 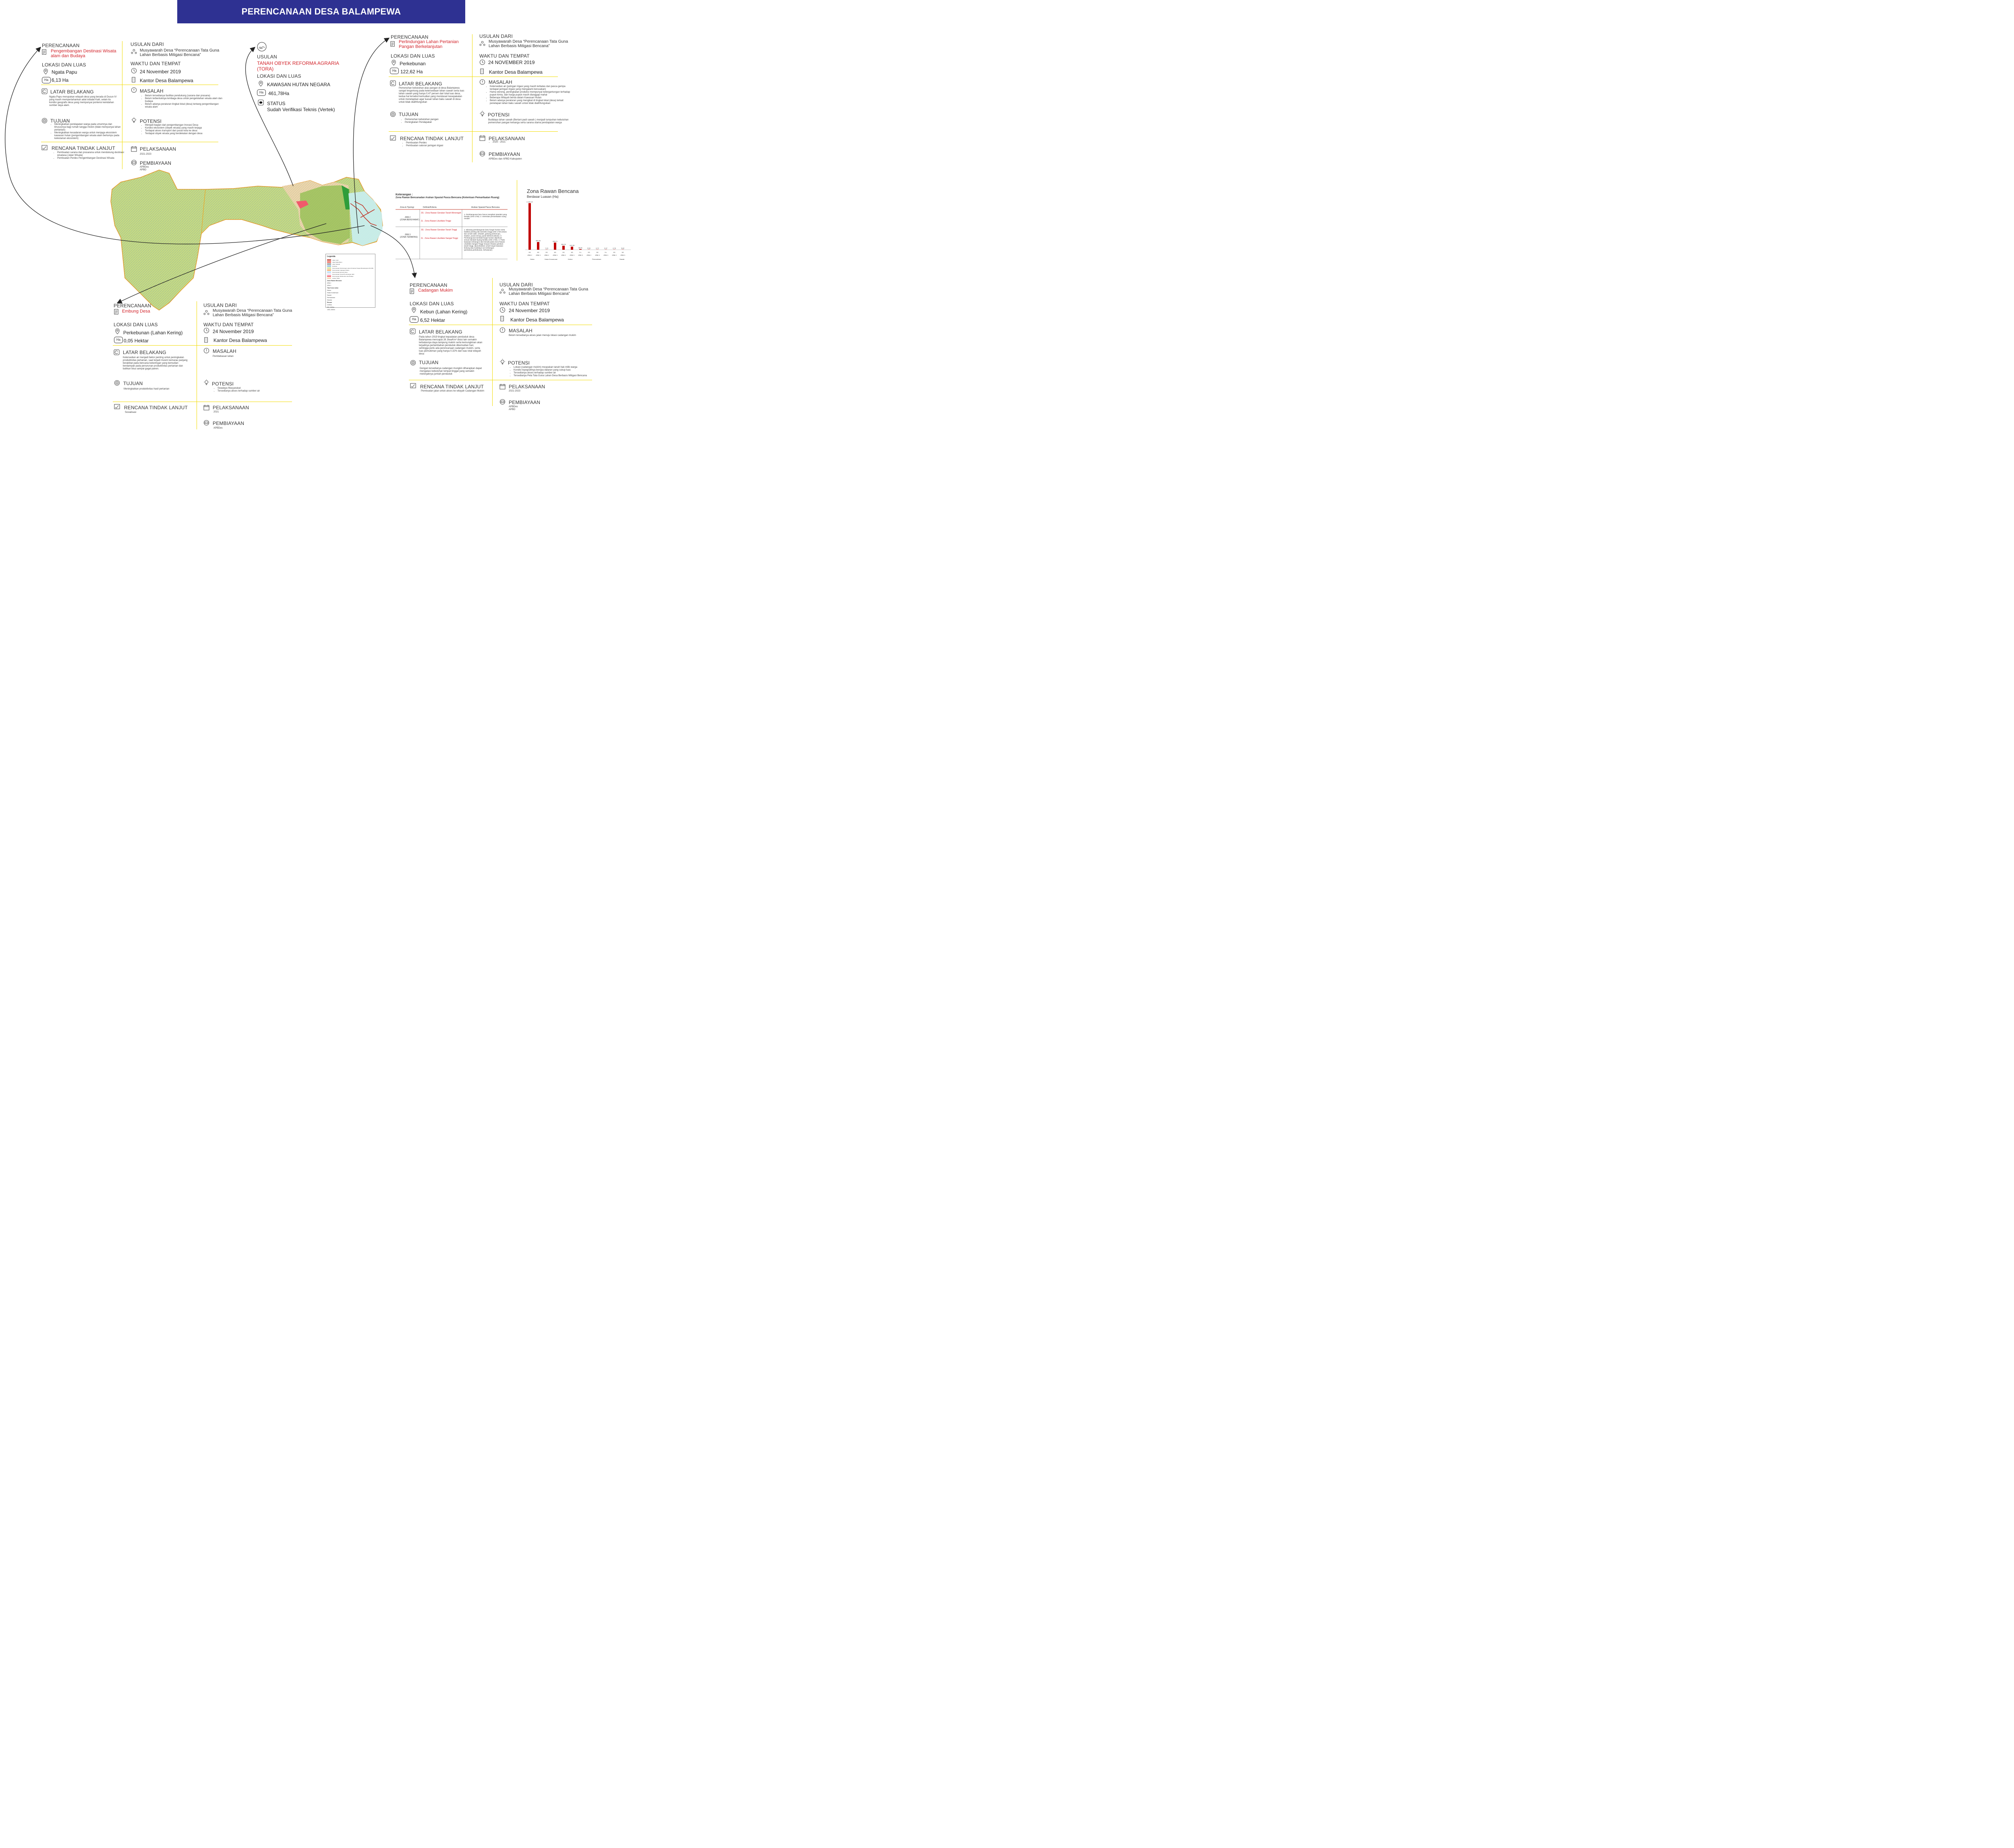 I want to click on p3-waktu: 24 NOVEMBER 2019, so click(x=511, y=63).